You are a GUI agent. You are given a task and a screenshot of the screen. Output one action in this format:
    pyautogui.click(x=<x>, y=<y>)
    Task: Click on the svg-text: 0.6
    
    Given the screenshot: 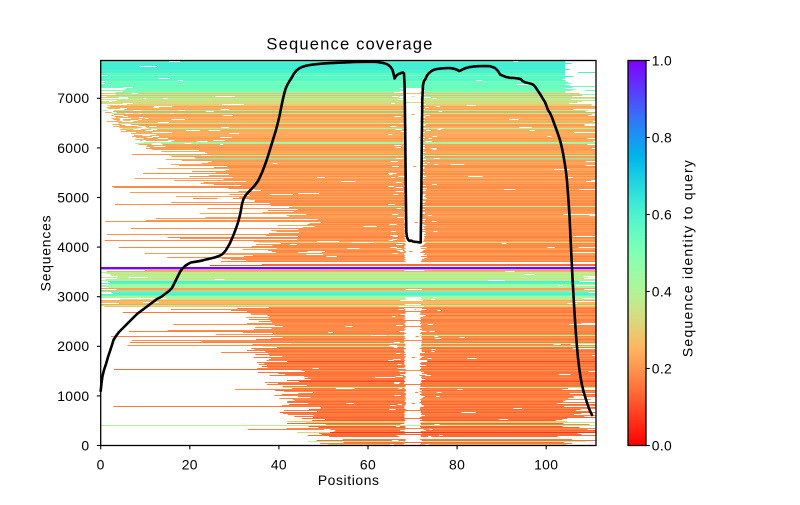 What is the action you would take?
    pyautogui.click(x=662, y=214)
    